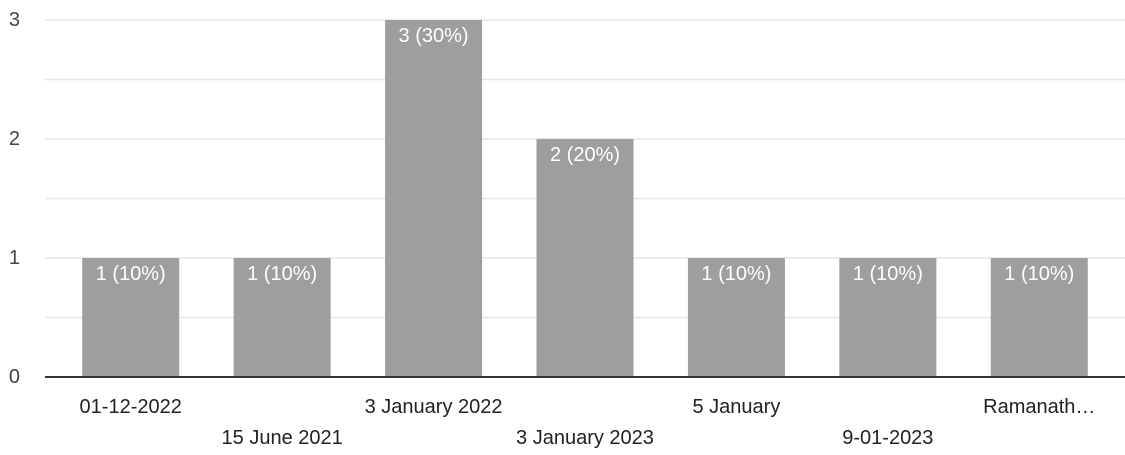  I want to click on y-tick-label: 2, so click(14, 139).